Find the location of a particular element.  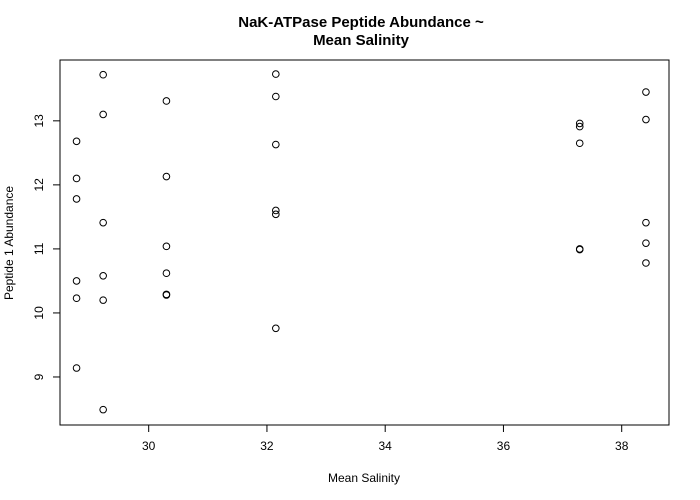

chart-title-line-2: Mean Salinity is located at coordinates (361, 40).